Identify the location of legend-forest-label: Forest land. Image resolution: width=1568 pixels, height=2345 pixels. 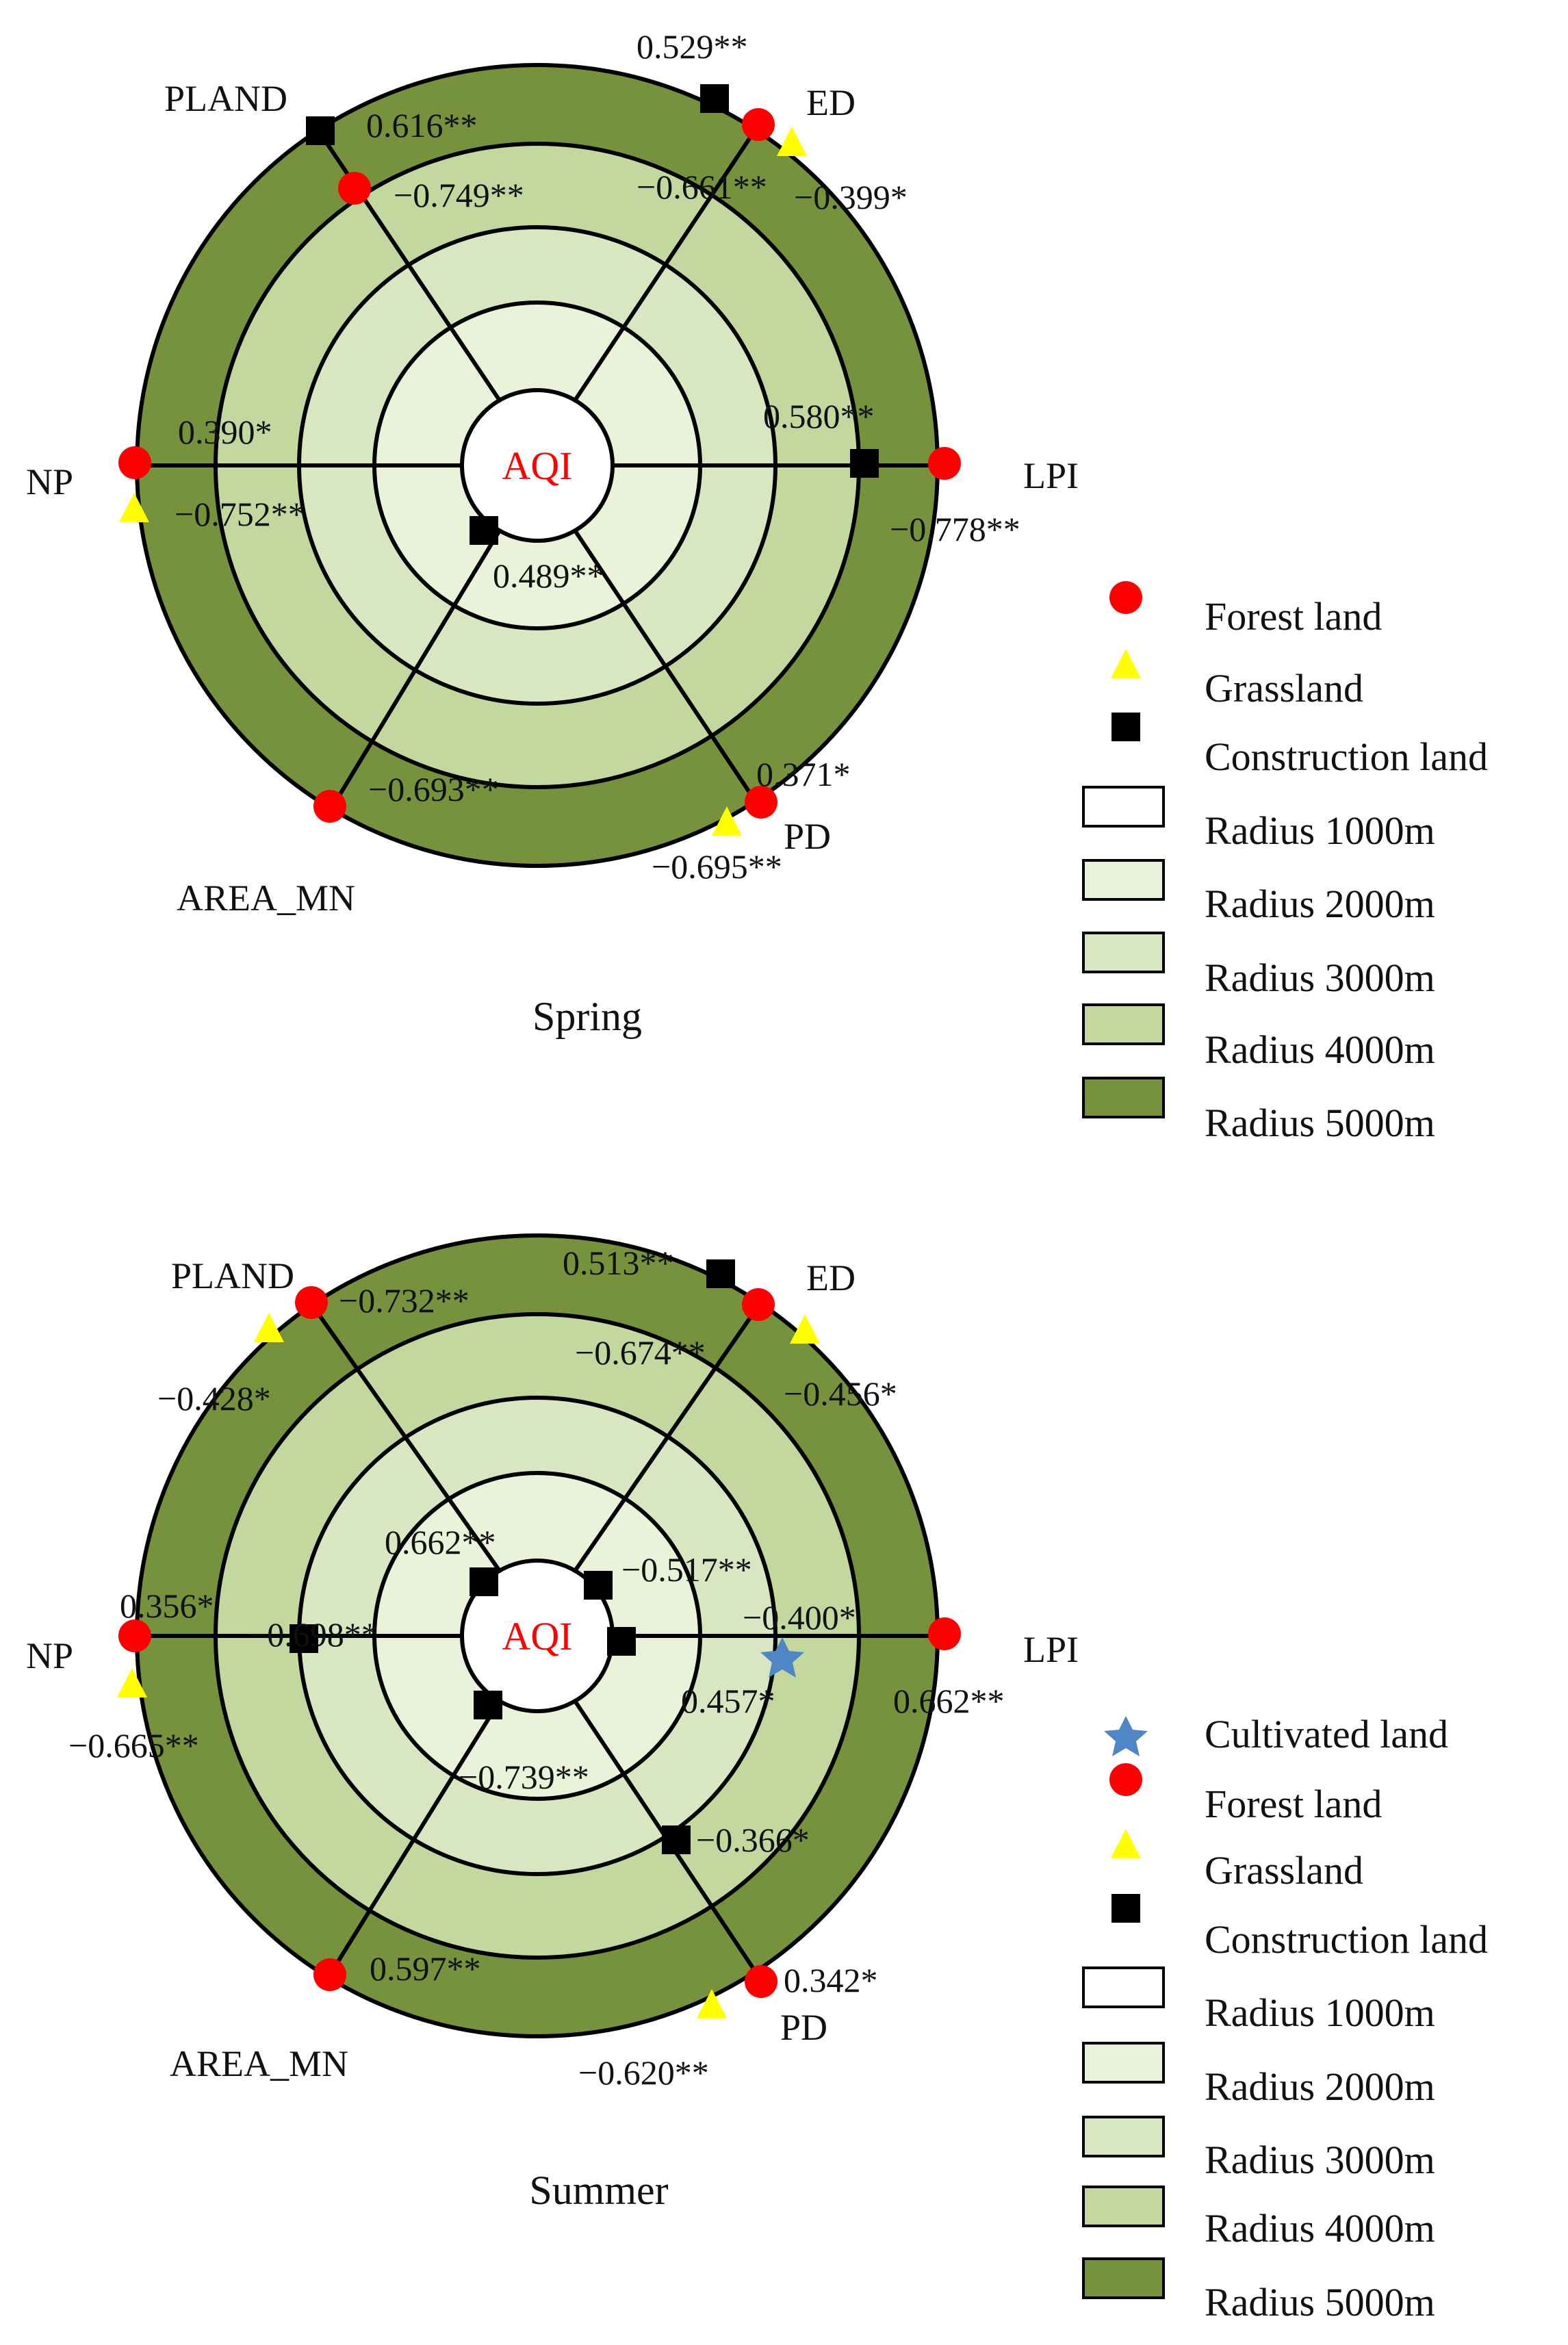
(1293, 1804).